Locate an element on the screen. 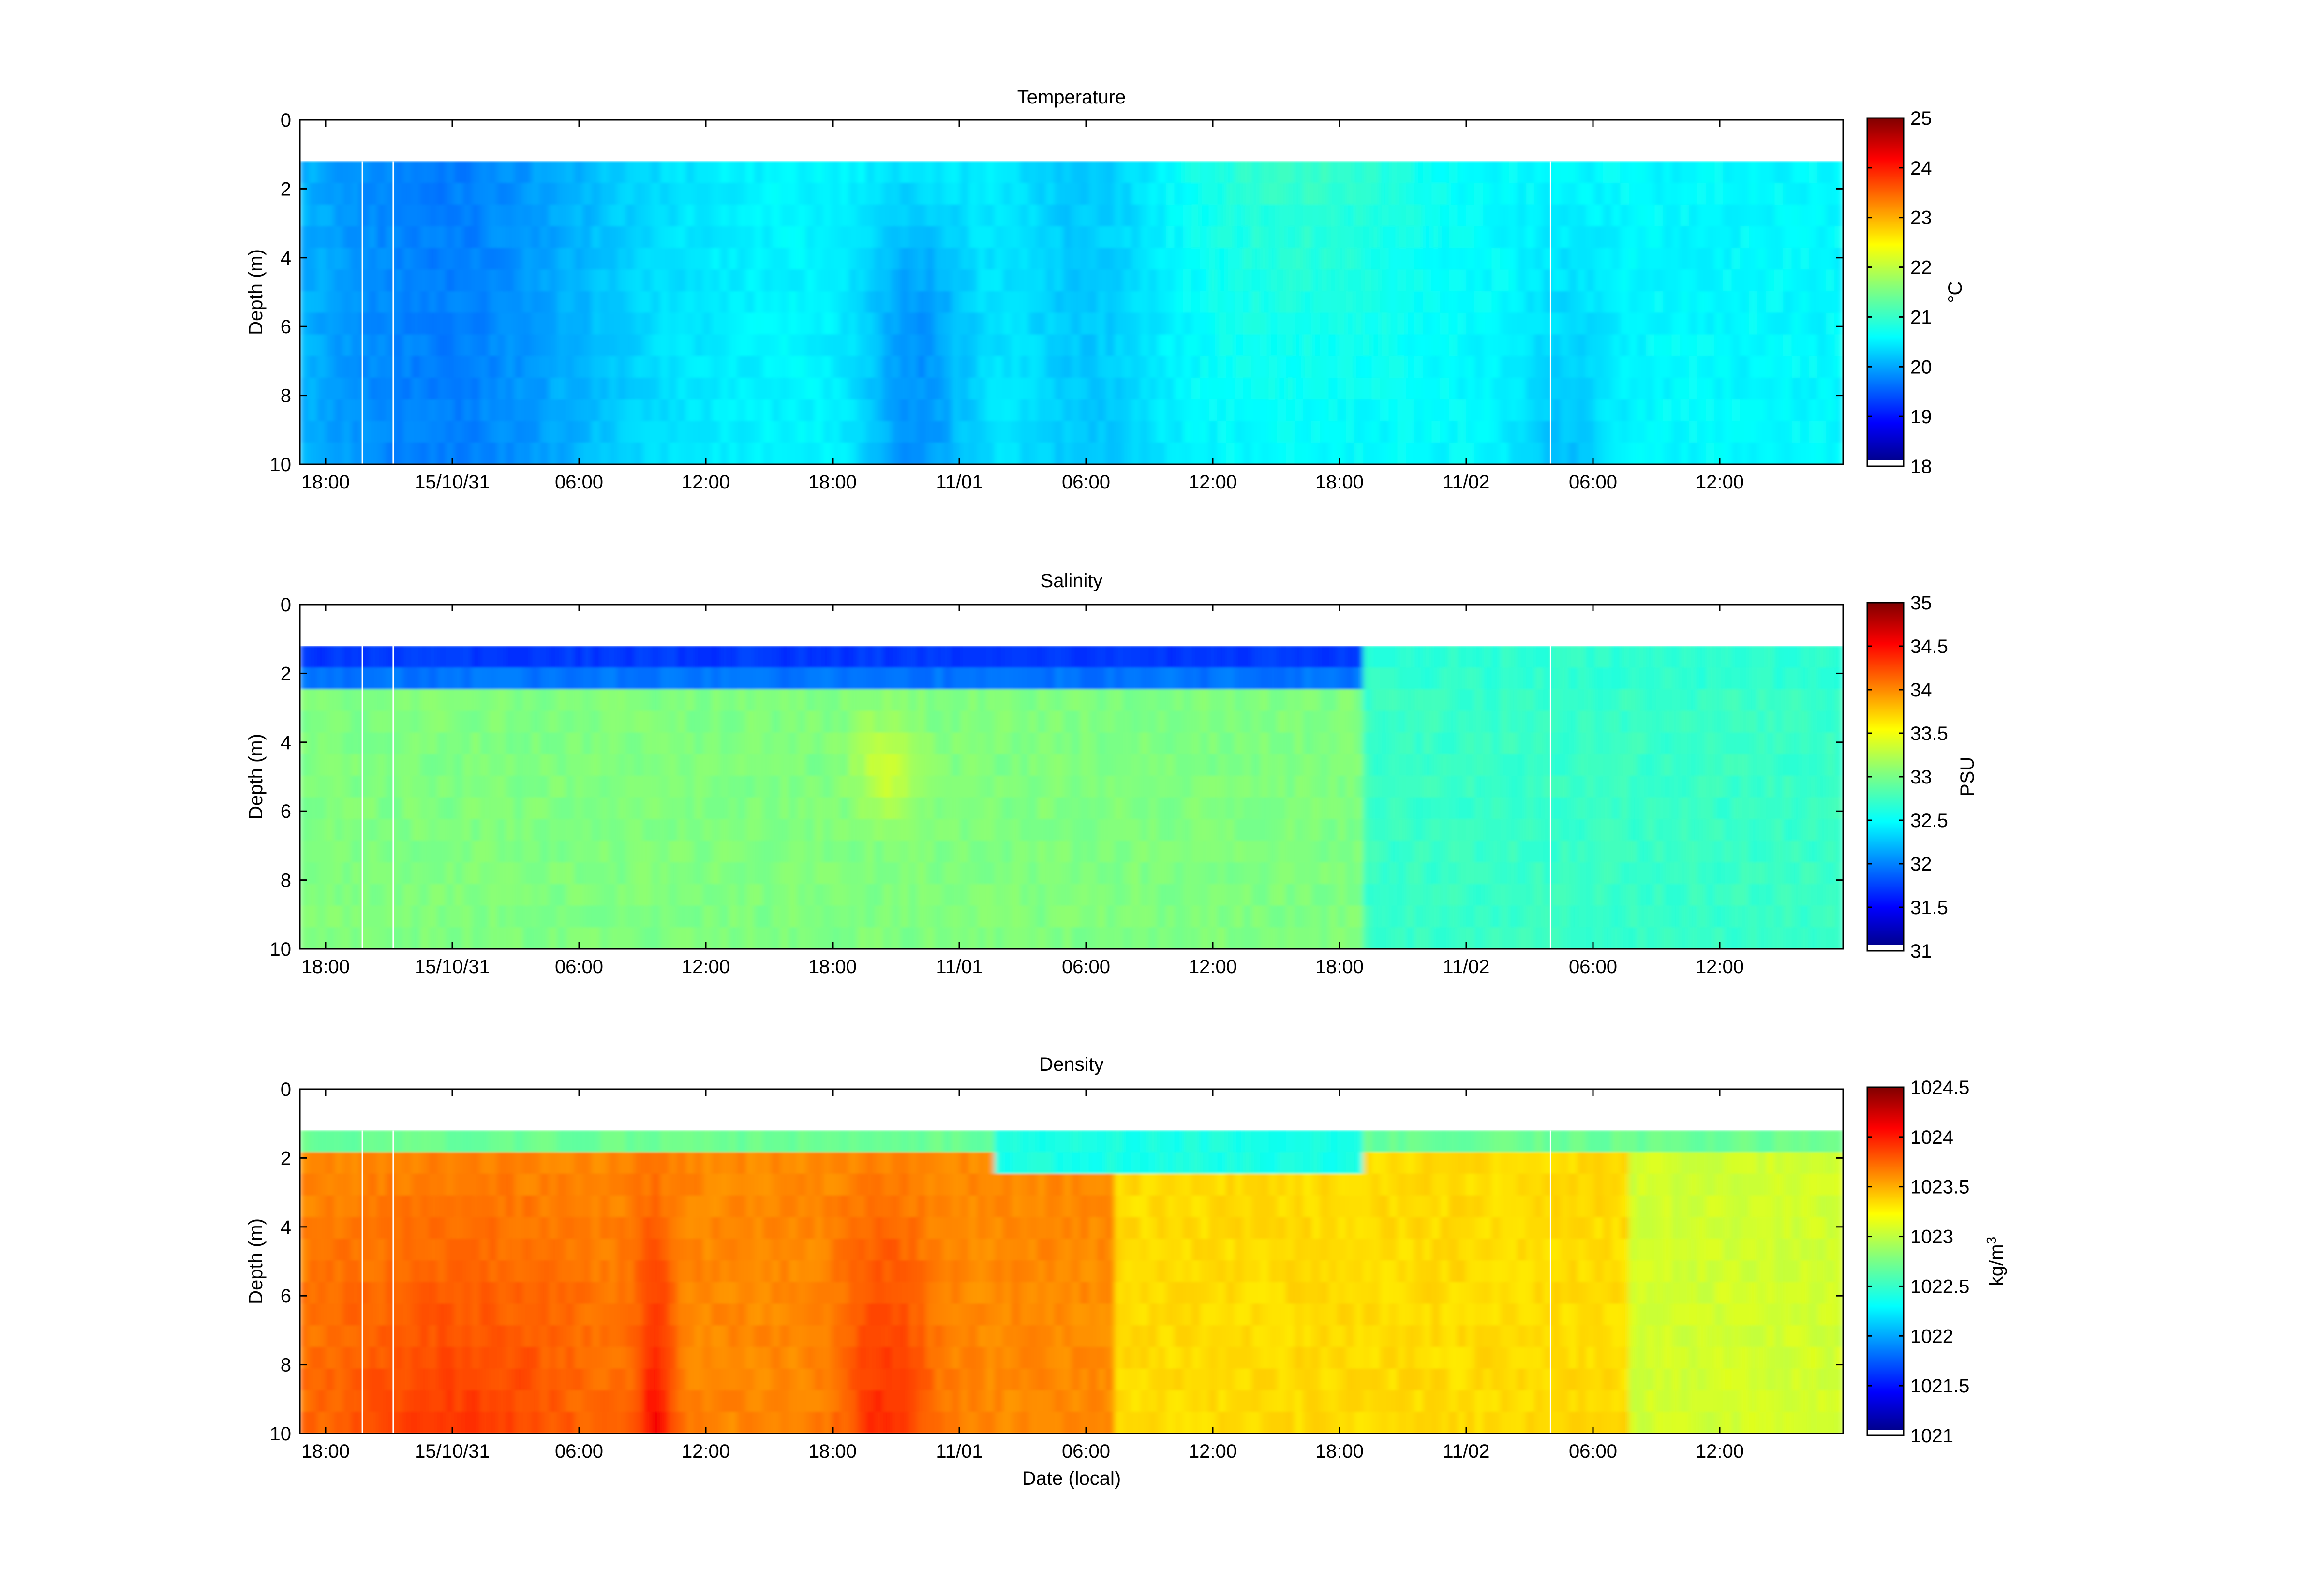  colorbar-tick-label: 24 is located at coordinates (1921, 168).